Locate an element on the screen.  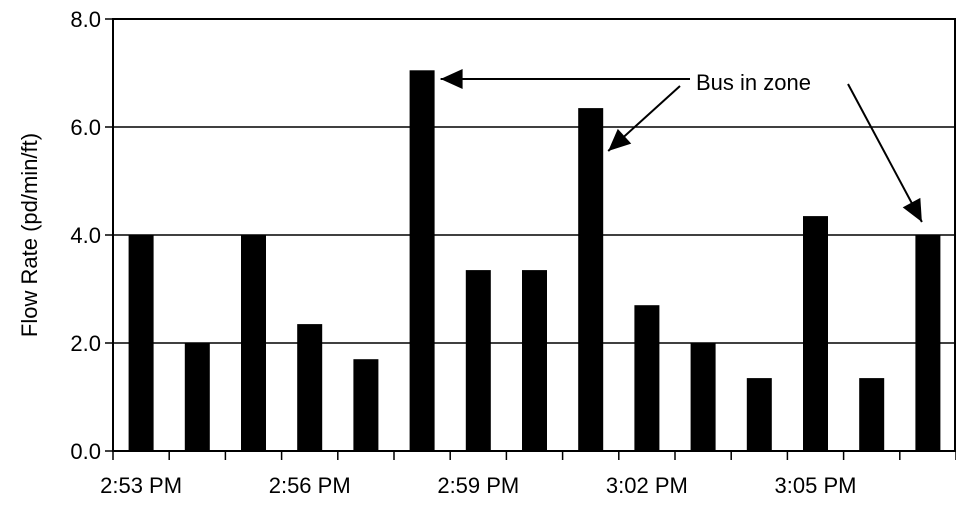
y-tick-label: 8.0 is located at coordinates (85, 19).